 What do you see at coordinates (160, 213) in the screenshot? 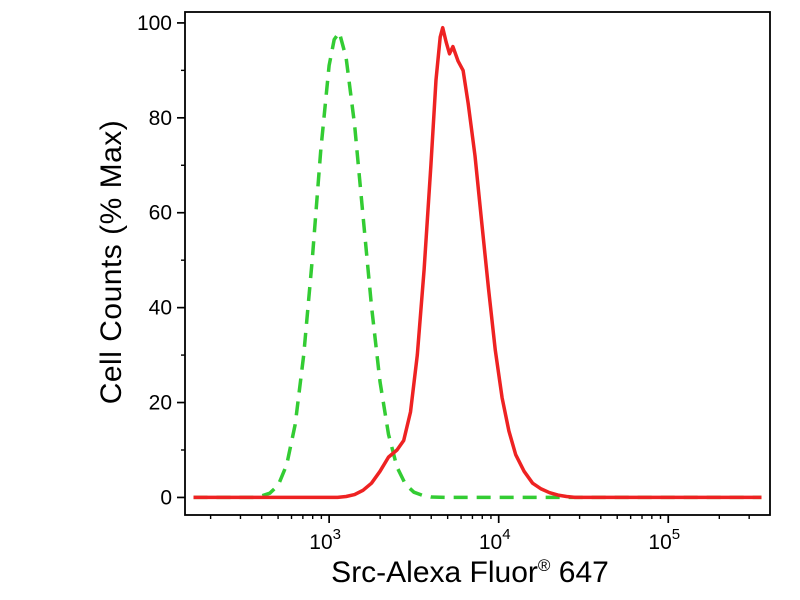
I see `y-tick-label: 60` at bounding box center [160, 213].